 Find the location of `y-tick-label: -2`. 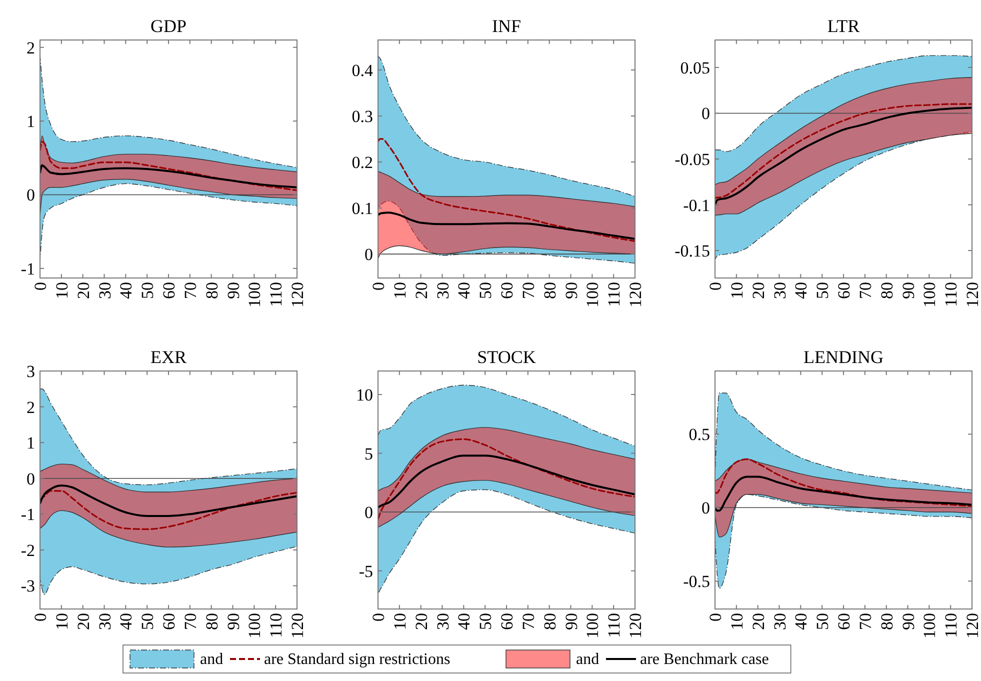

y-tick-label: -2 is located at coordinates (27, 550).